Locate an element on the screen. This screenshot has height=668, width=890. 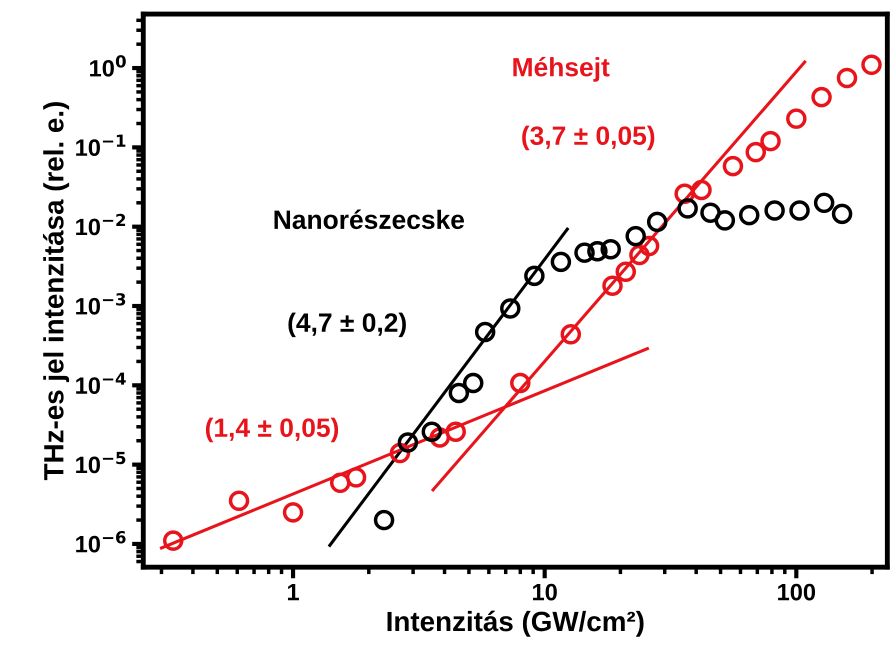
y-tick-label: 10$^{−1}$ is located at coordinates (101, 145).